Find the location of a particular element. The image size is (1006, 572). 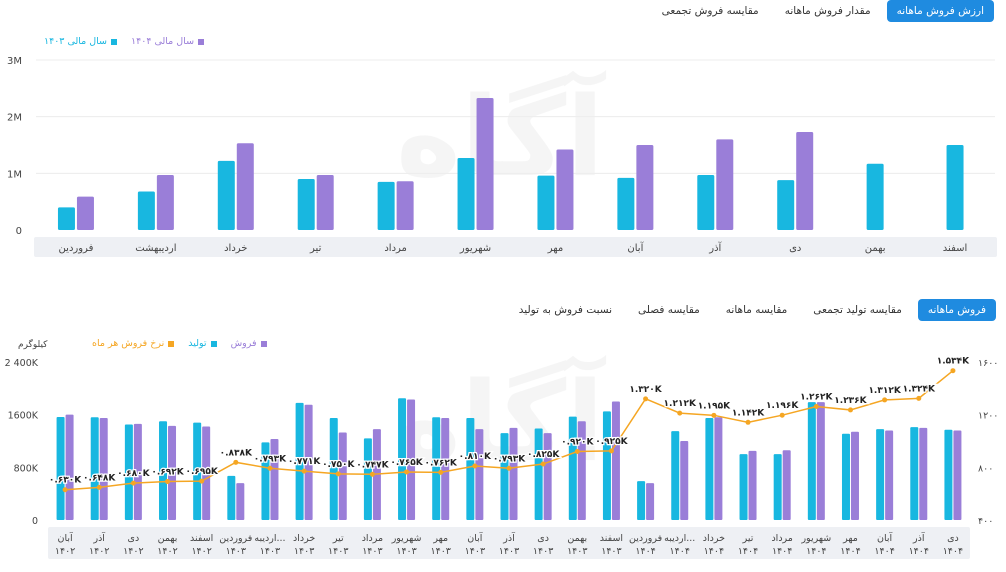

y-tick-label: 3M is located at coordinates (14, 61).